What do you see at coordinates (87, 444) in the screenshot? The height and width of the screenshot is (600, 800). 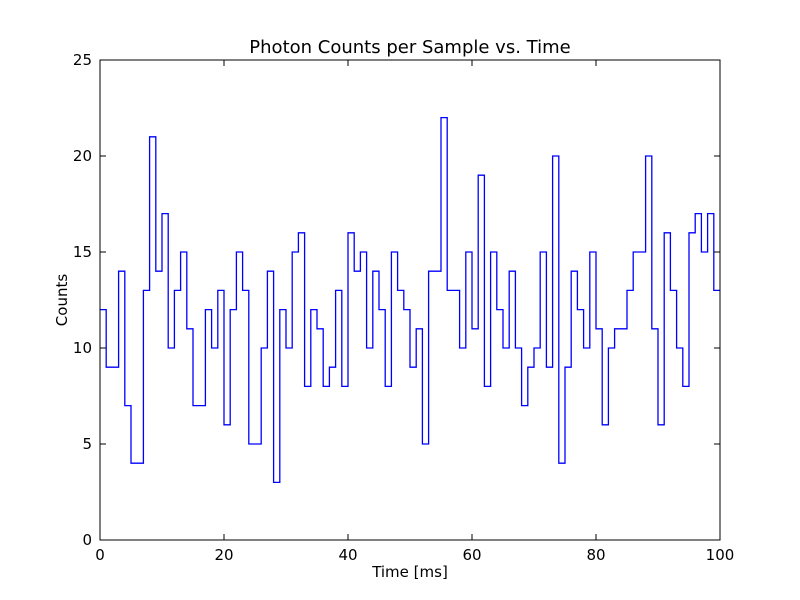 I see `y-tick-label: 5` at bounding box center [87, 444].